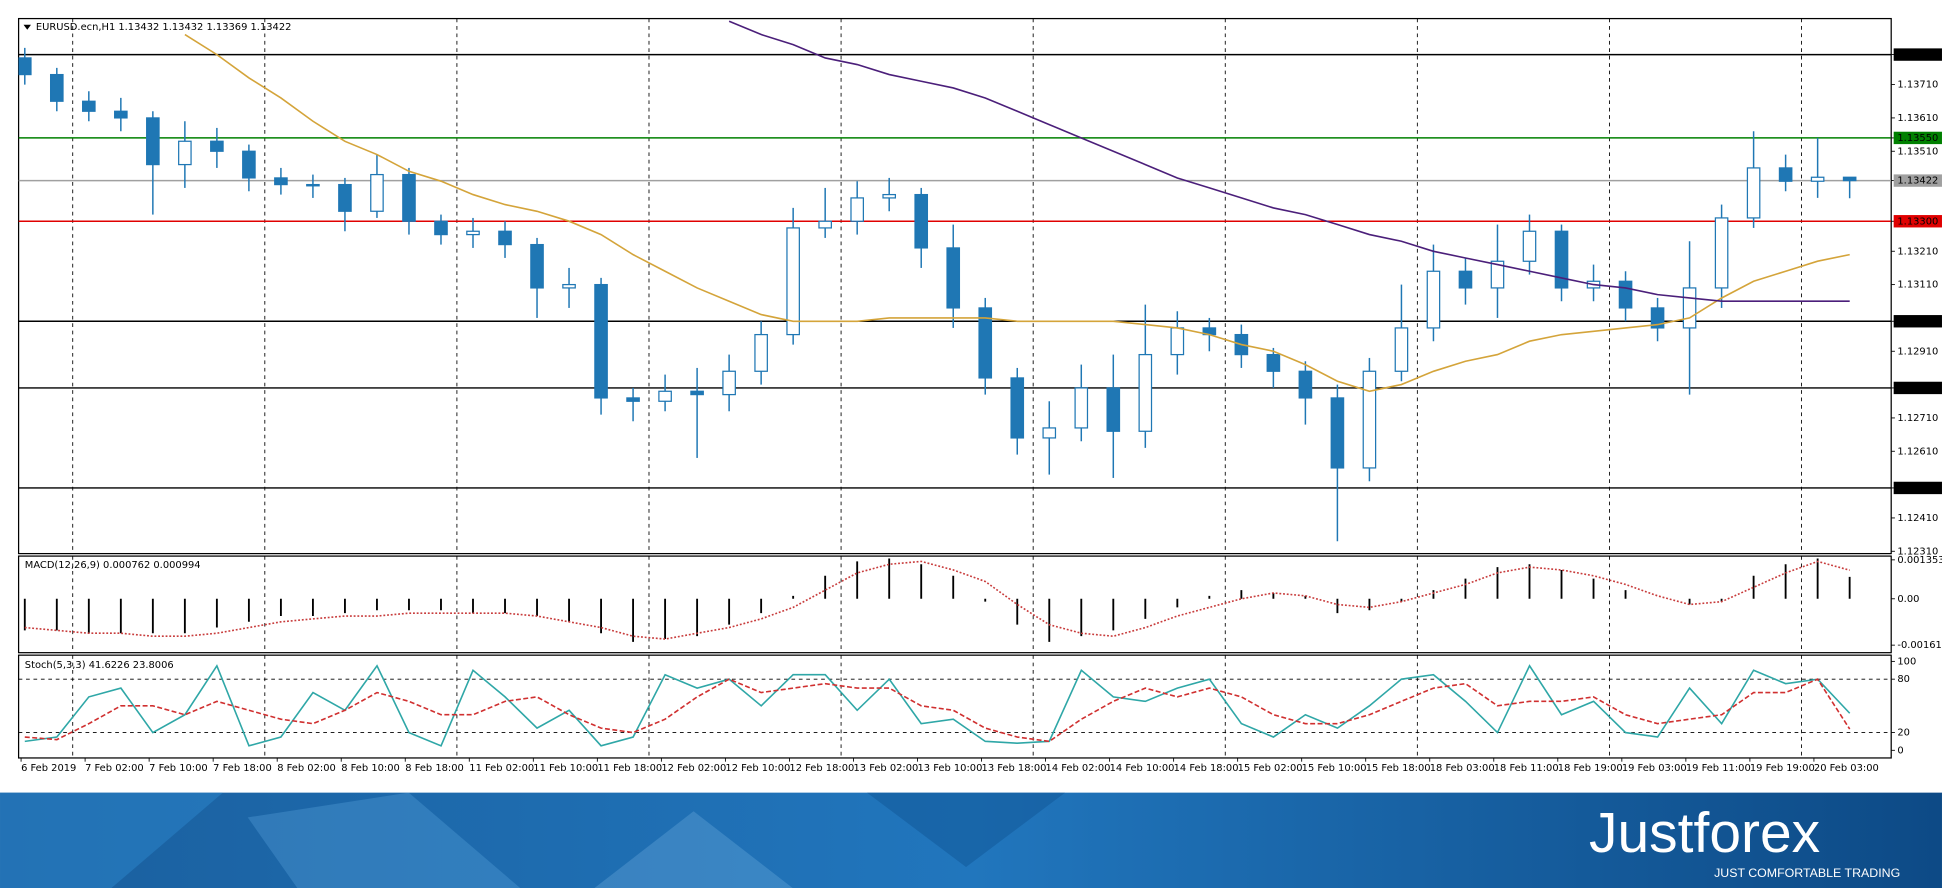 This screenshot has width=1942, height=888. Describe the element at coordinates (1846, 768) in the screenshot. I see `x-tick-label: 20 Feb 03:00` at that location.